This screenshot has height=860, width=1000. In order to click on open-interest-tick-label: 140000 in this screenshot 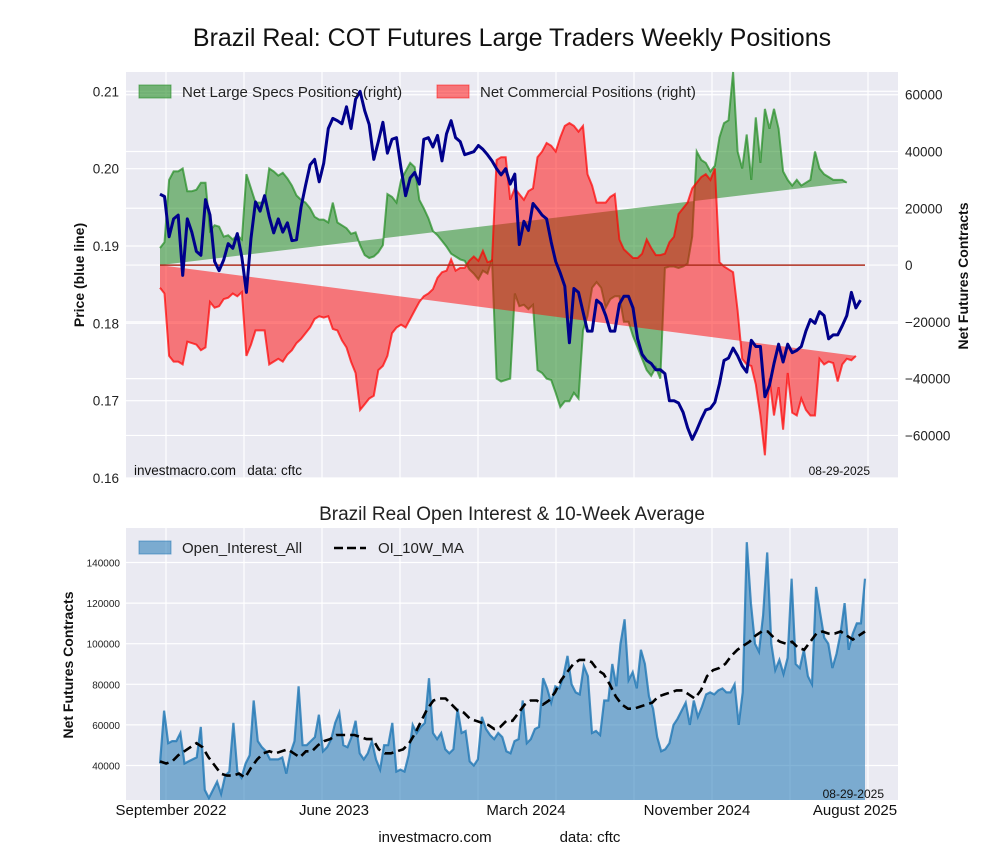, I will do `click(104, 564)`.